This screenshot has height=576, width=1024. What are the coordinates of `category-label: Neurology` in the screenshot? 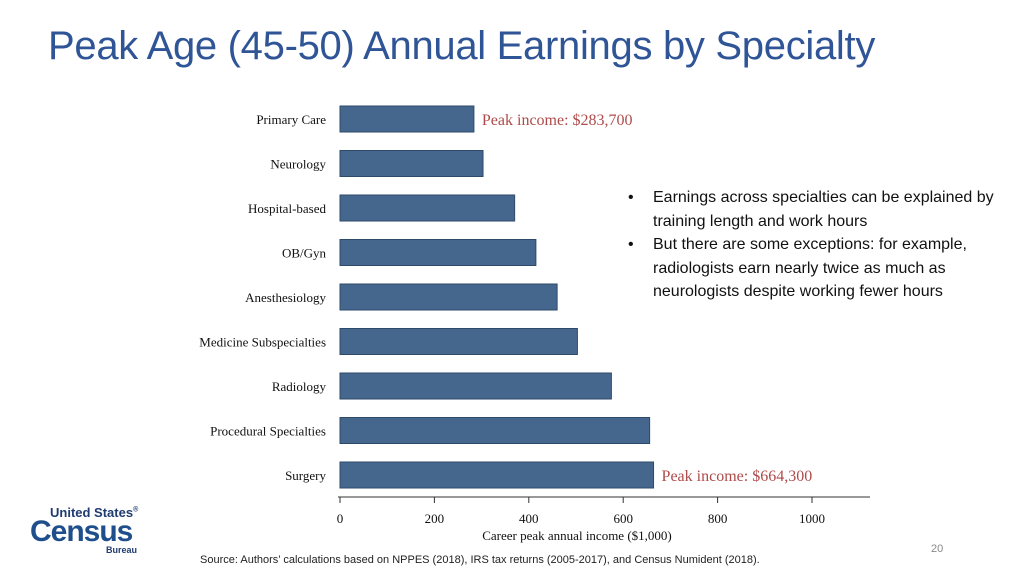 It's located at (298, 164).